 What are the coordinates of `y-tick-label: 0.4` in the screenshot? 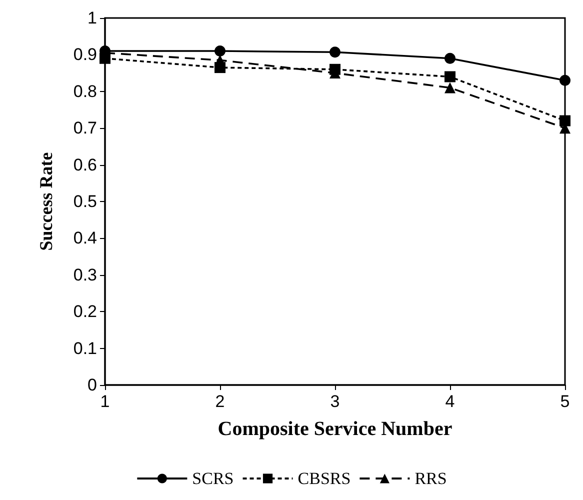 It's located at (85, 238).